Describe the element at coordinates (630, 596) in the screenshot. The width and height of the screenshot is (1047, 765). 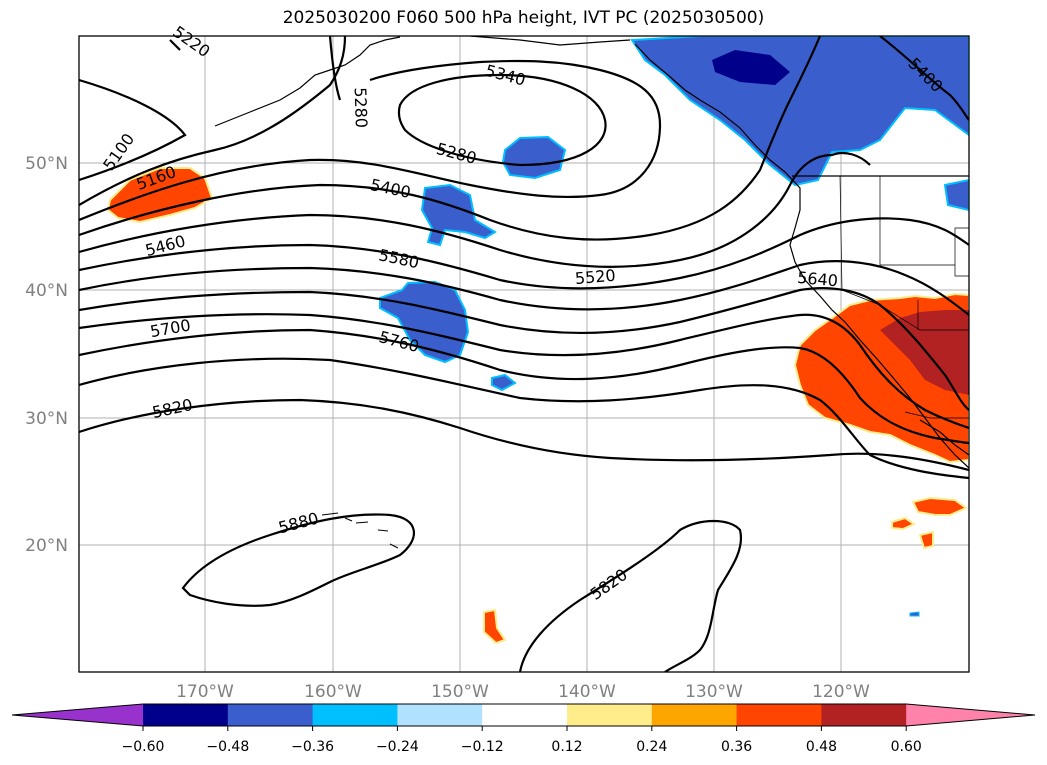
I see `contour-5820-lower` at that location.